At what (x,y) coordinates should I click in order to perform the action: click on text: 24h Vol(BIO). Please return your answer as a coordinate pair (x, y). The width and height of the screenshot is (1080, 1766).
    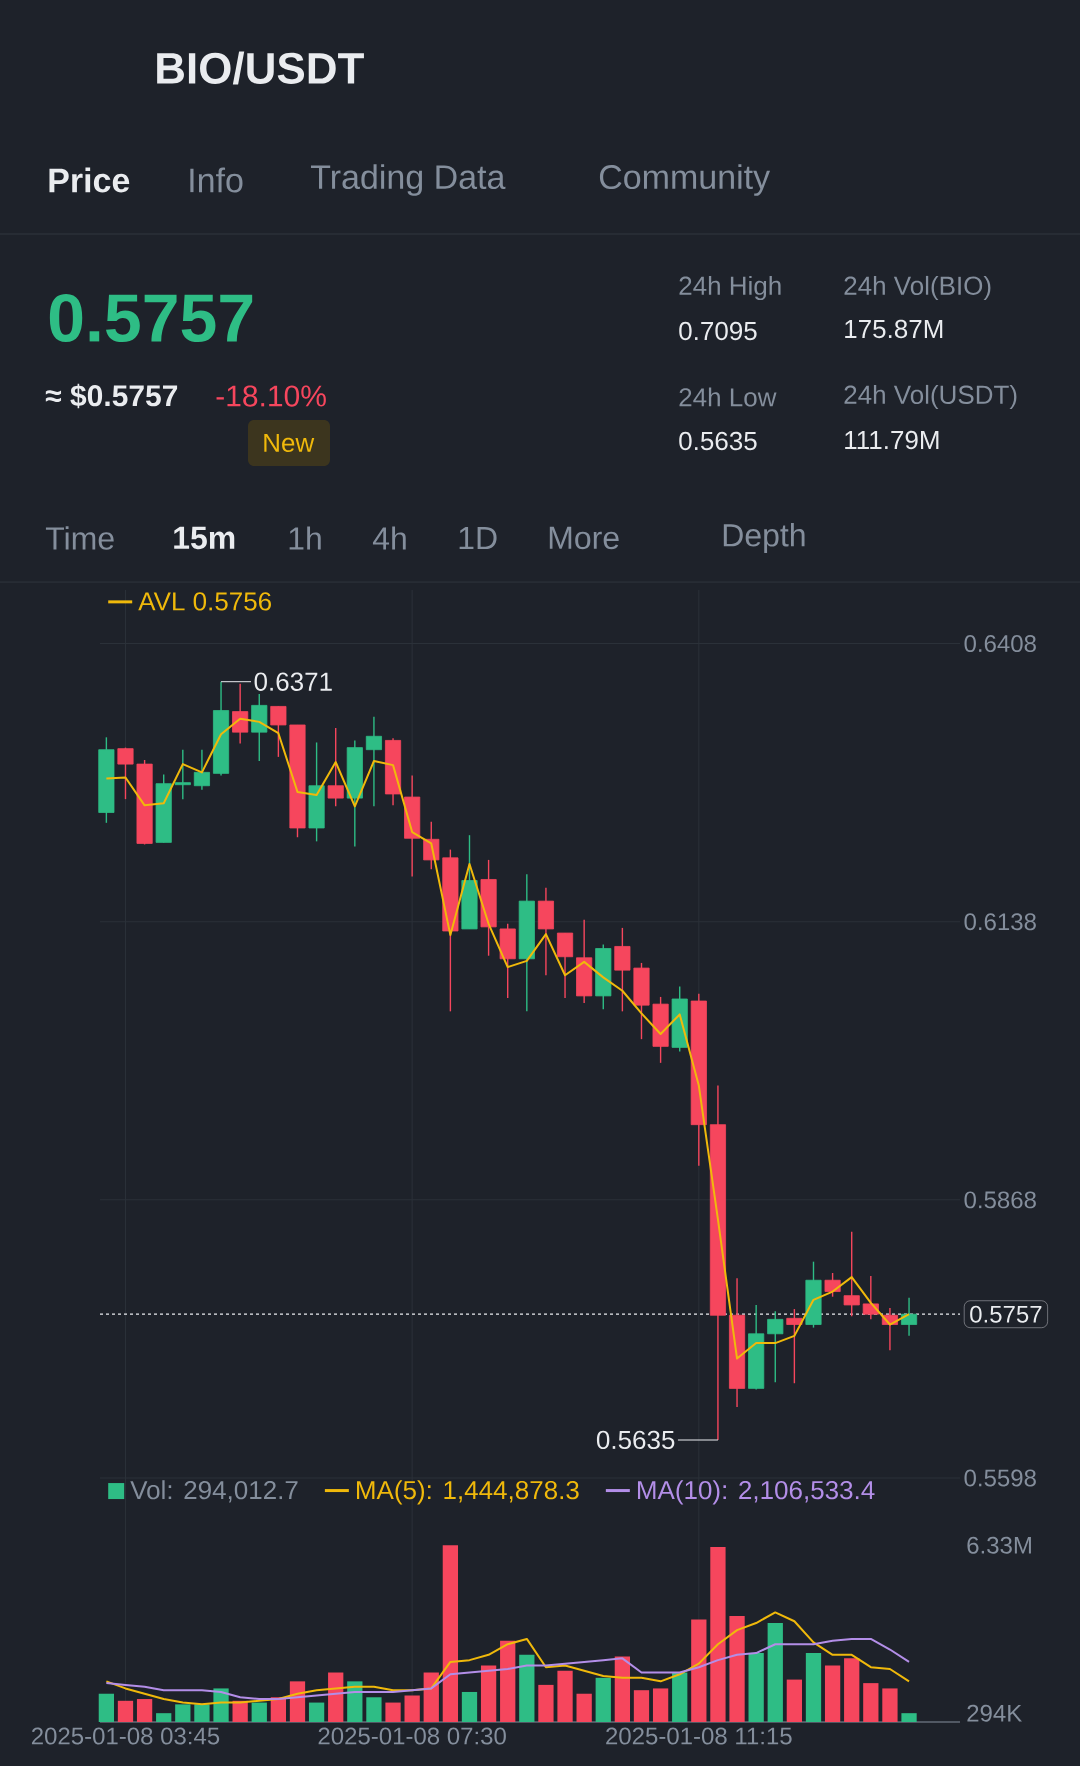
    Looking at the image, I should click on (917, 288).